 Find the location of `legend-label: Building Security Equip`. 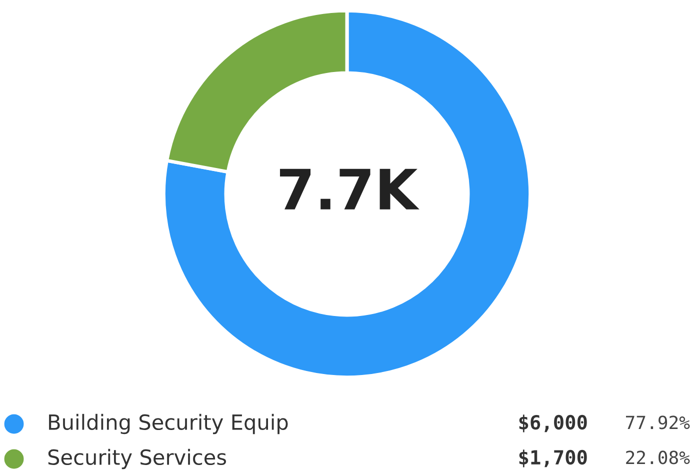

legend-label: Building Security Equip is located at coordinates (168, 424).